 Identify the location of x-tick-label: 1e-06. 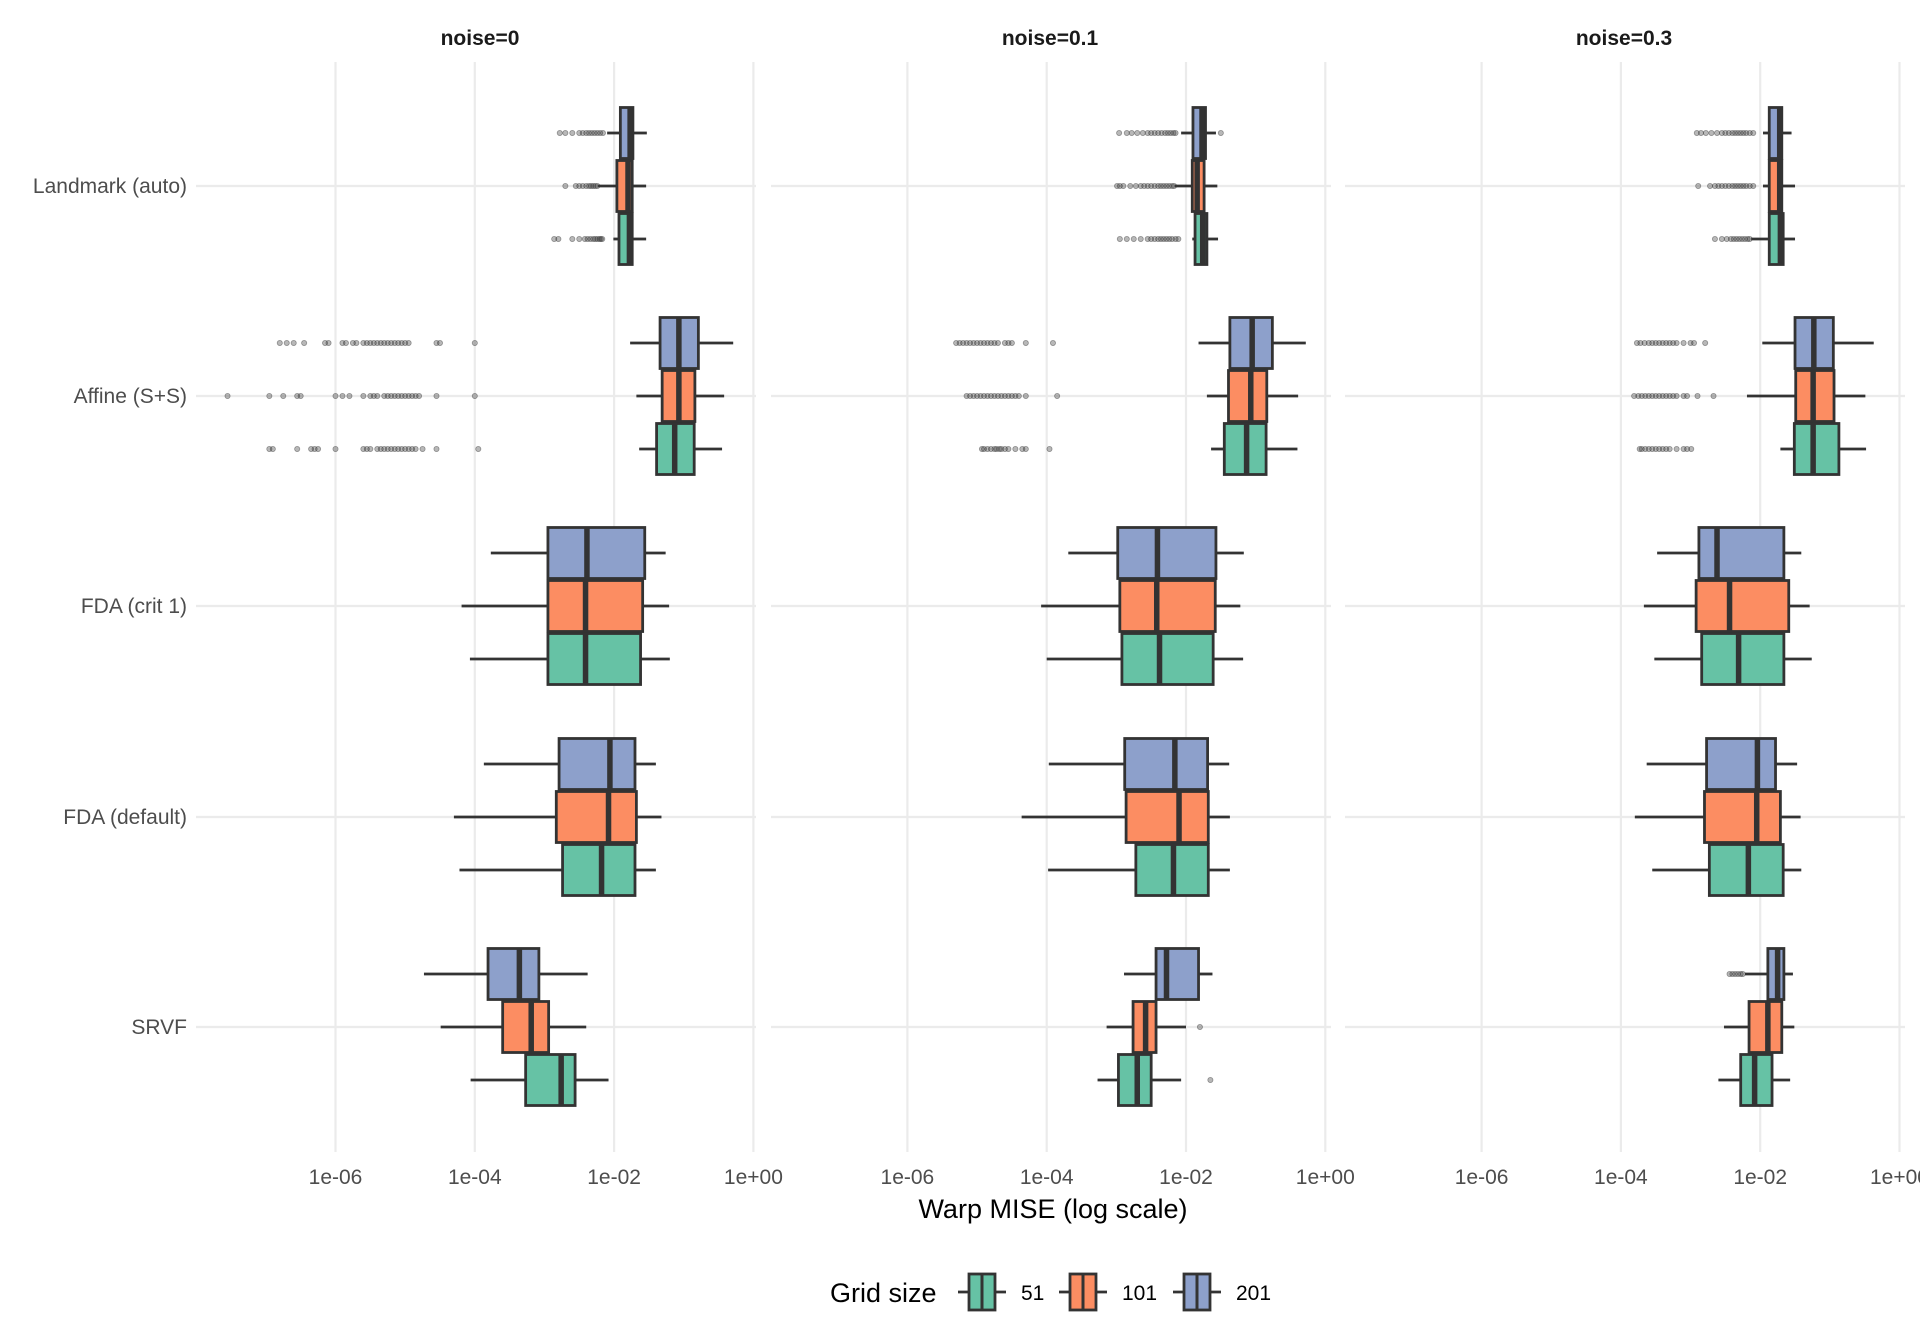
(336, 1177).